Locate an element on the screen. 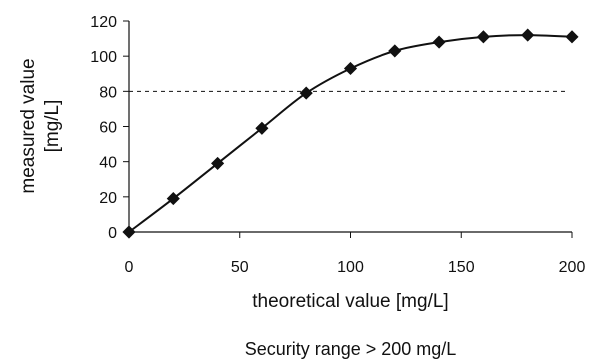 The height and width of the screenshot is (362, 591). y-tick-label: 80 is located at coordinates (108, 92).